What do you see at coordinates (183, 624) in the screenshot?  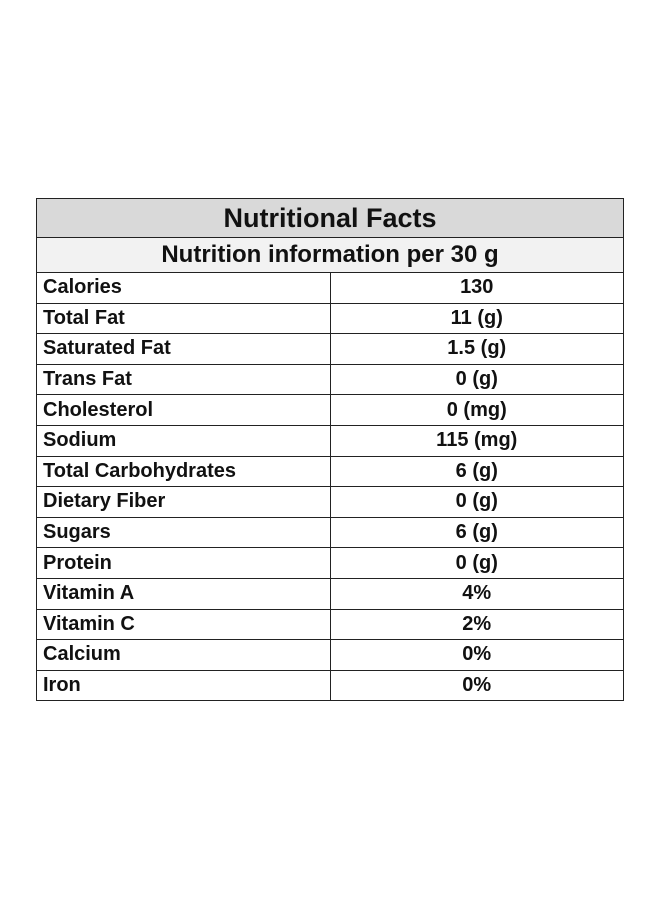 I see `nutrient-label: Vitamin C` at bounding box center [183, 624].